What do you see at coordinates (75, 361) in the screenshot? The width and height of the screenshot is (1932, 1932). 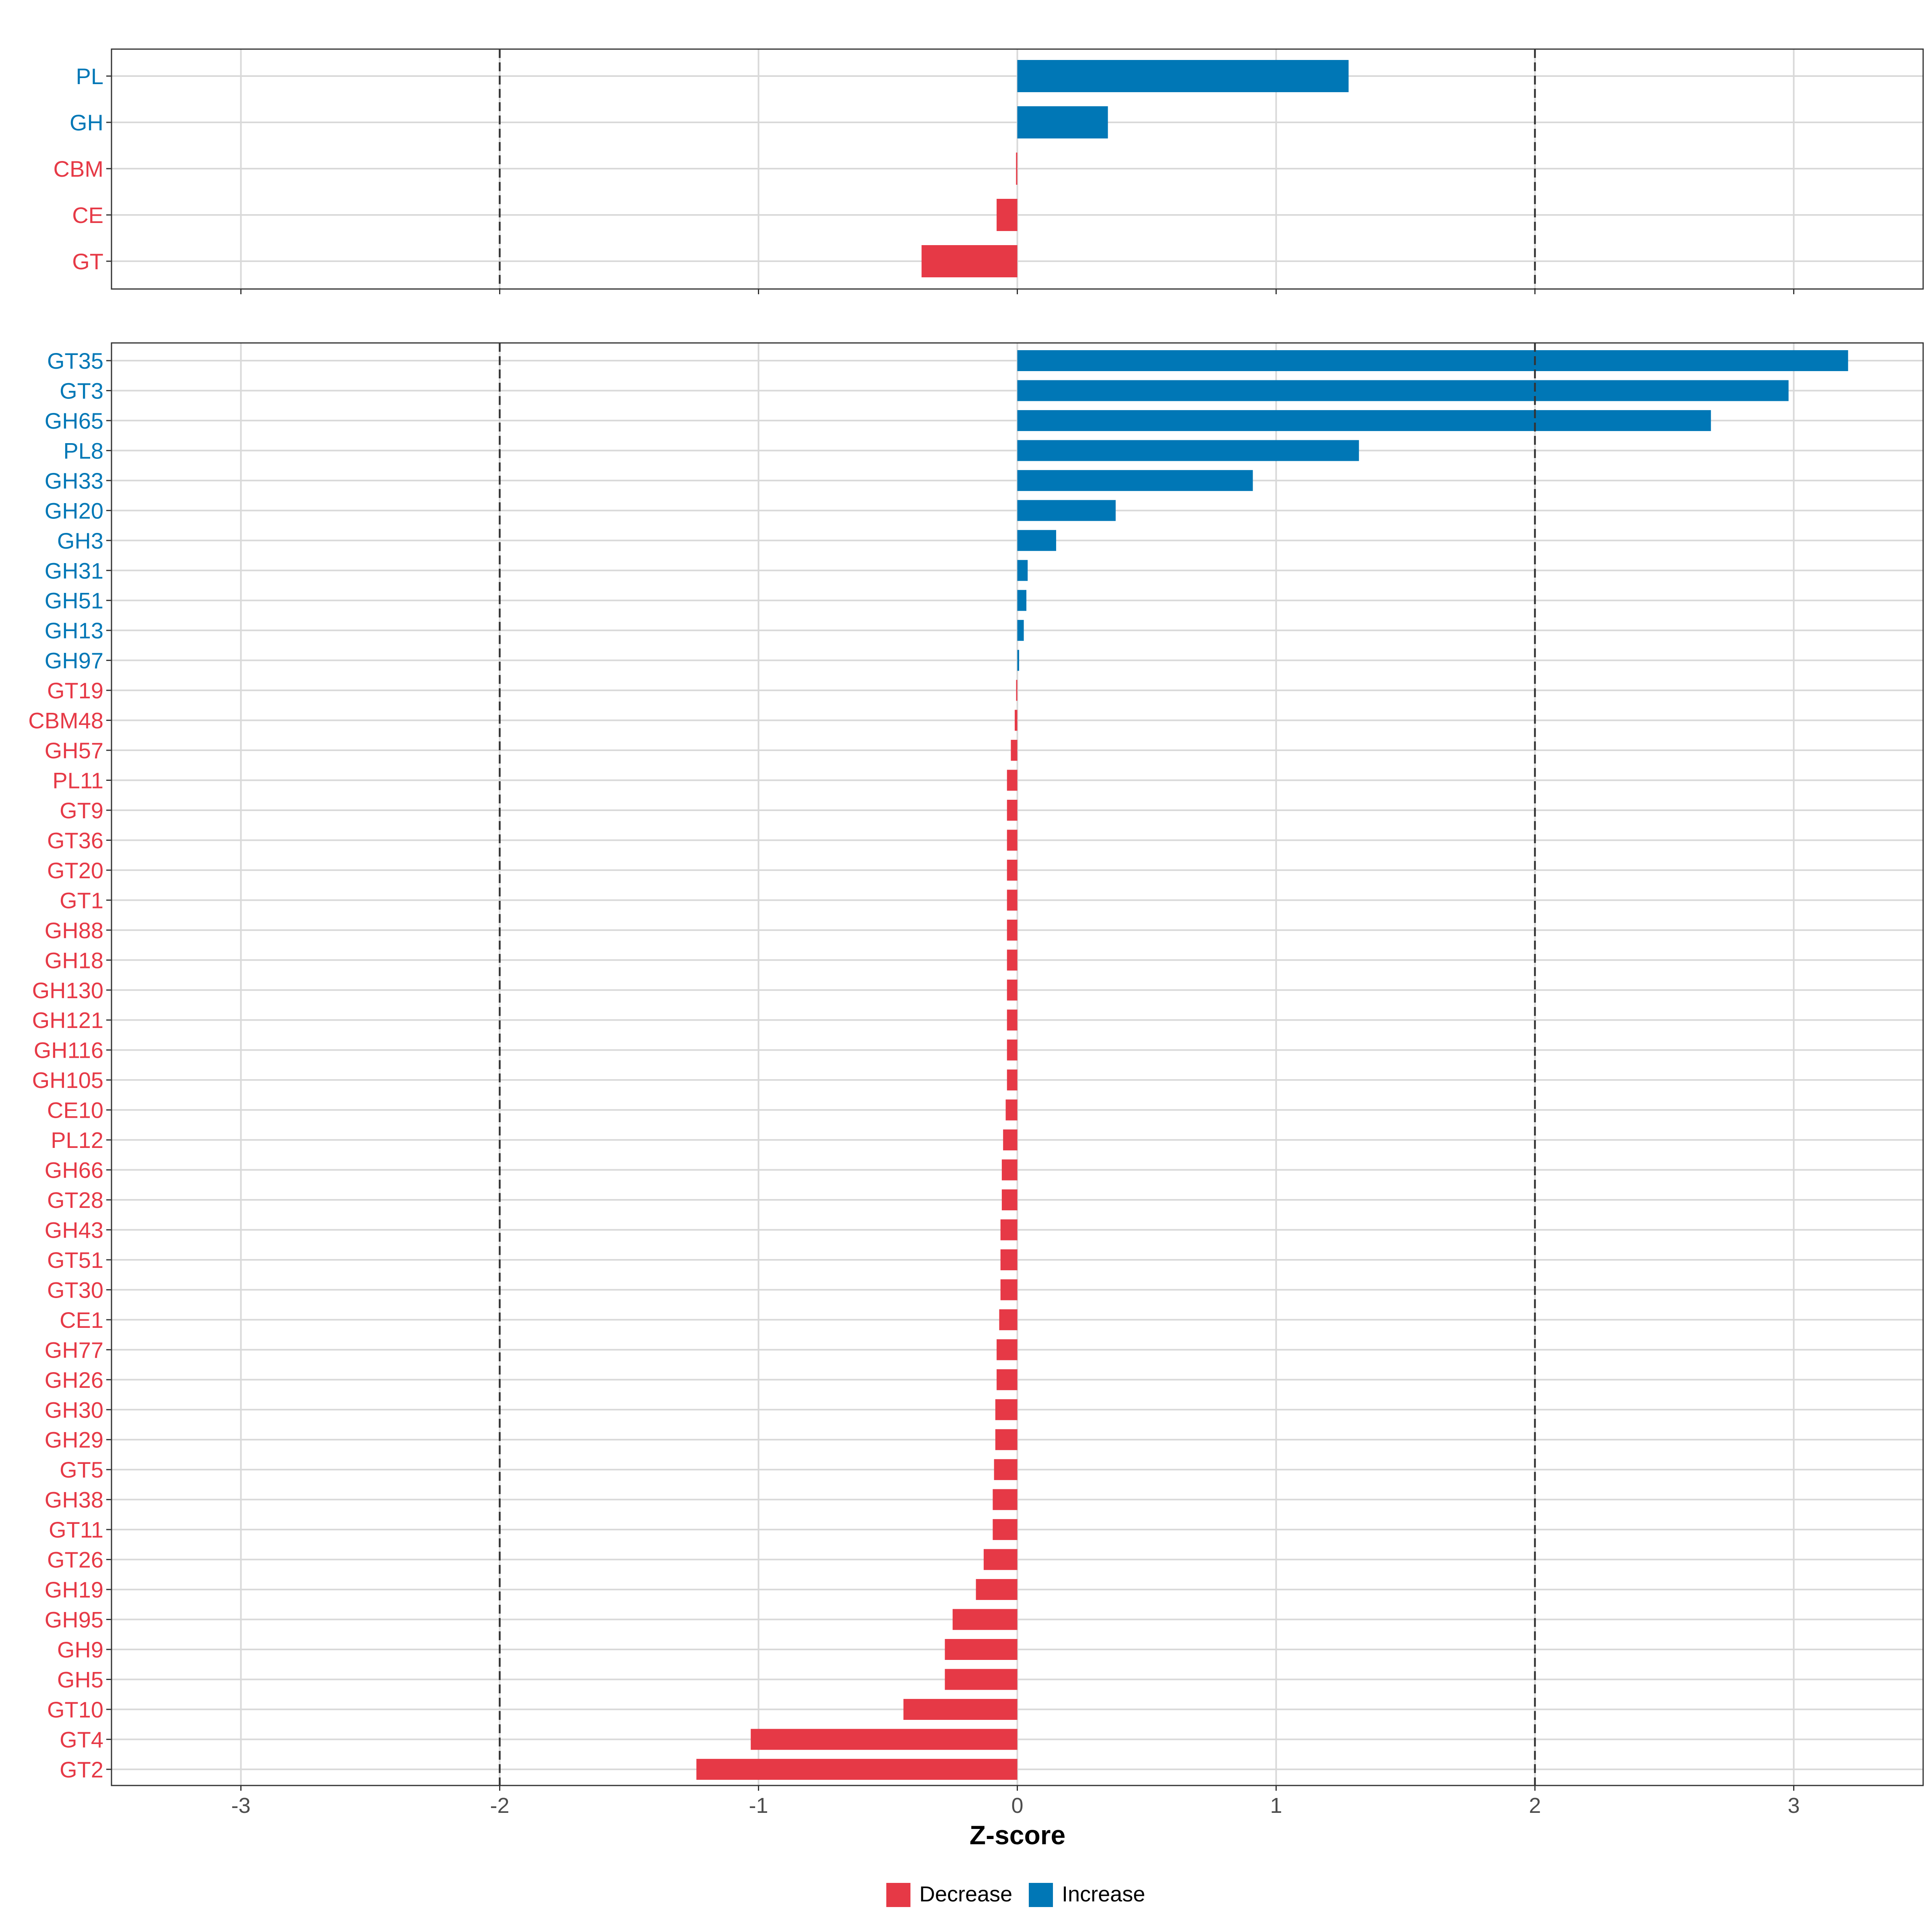 I see `y-tick-label-gt35: GT35` at bounding box center [75, 361].